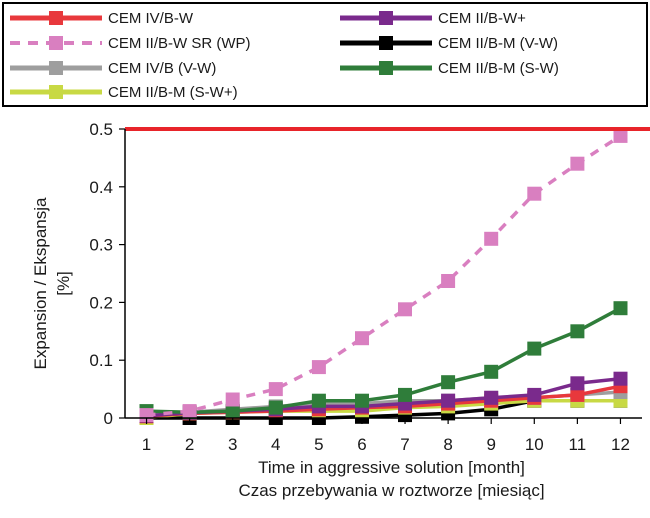  I want to click on legend-label-cem-iv-b-v-w: CEM IV/B (V-W), so click(162, 68).